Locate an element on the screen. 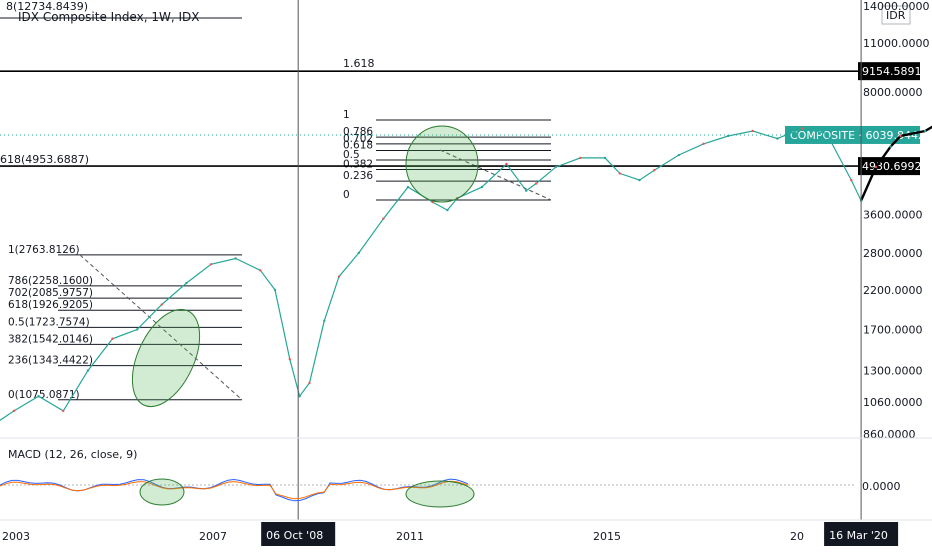 The image size is (932, 554). macd-2020-highlight is located at coordinates (440, 494).